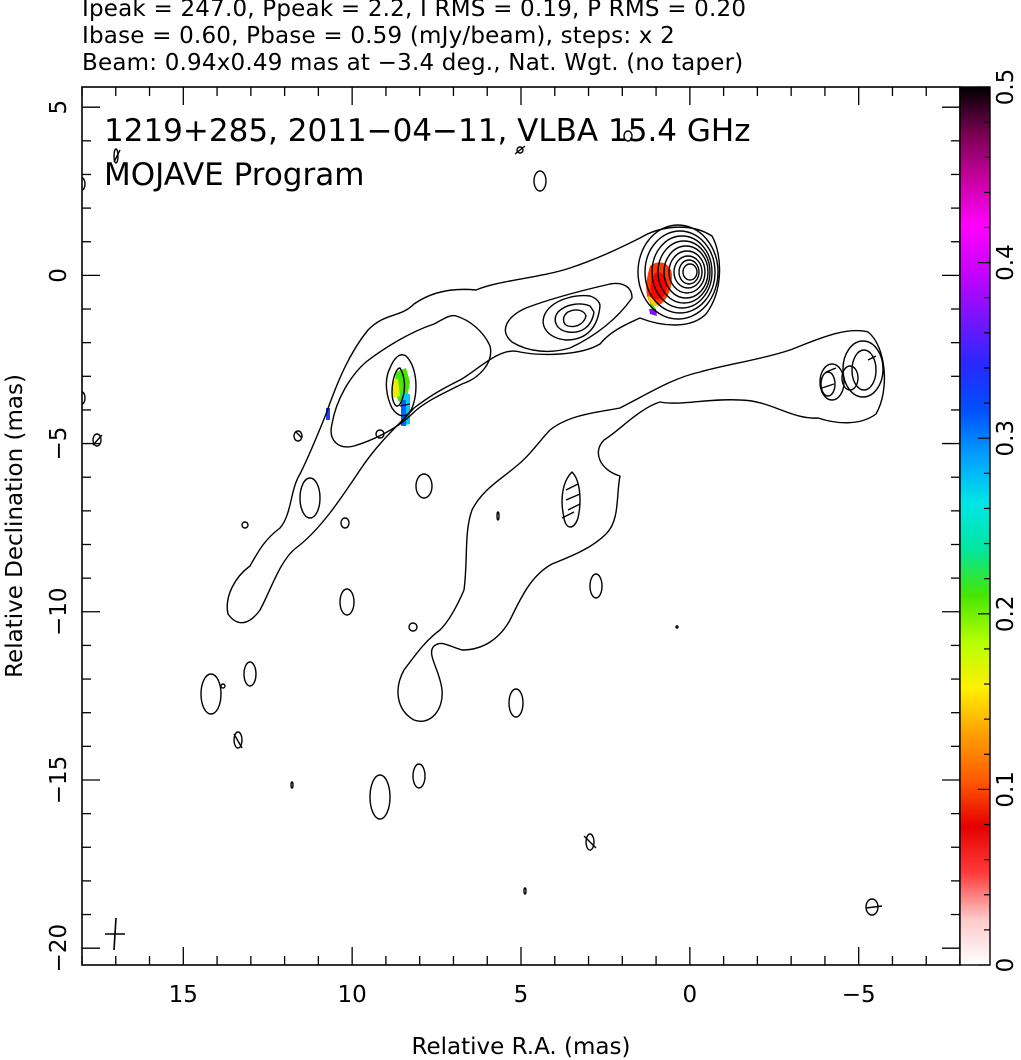 This screenshot has height=1060, width=1021. I want to click on y-tick-label: −15, so click(59, 780).